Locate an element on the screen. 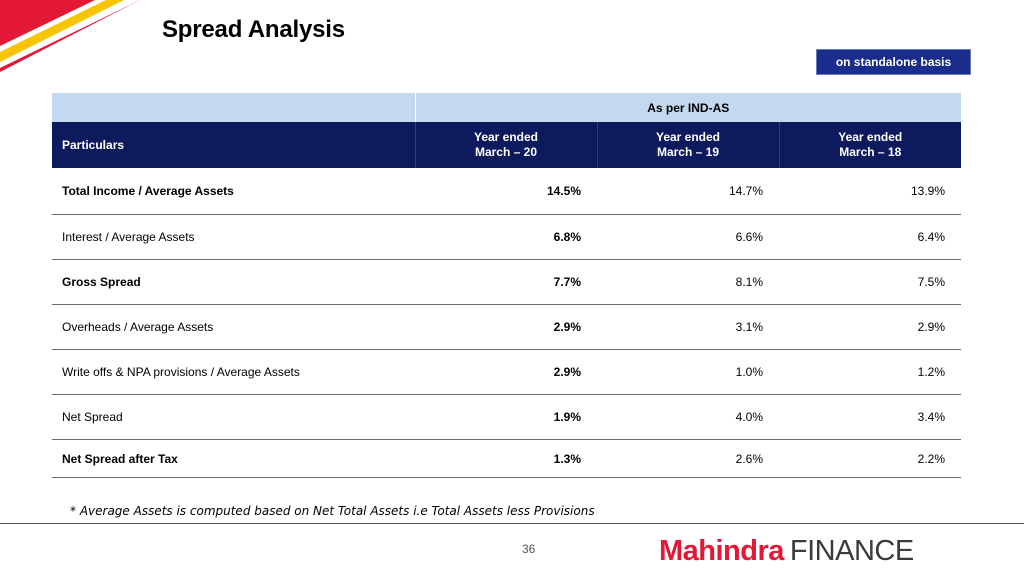 Image resolution: width=1024 pixels, height=576 pixels. row-label: Net Spread is located at coordinates (233, 417).